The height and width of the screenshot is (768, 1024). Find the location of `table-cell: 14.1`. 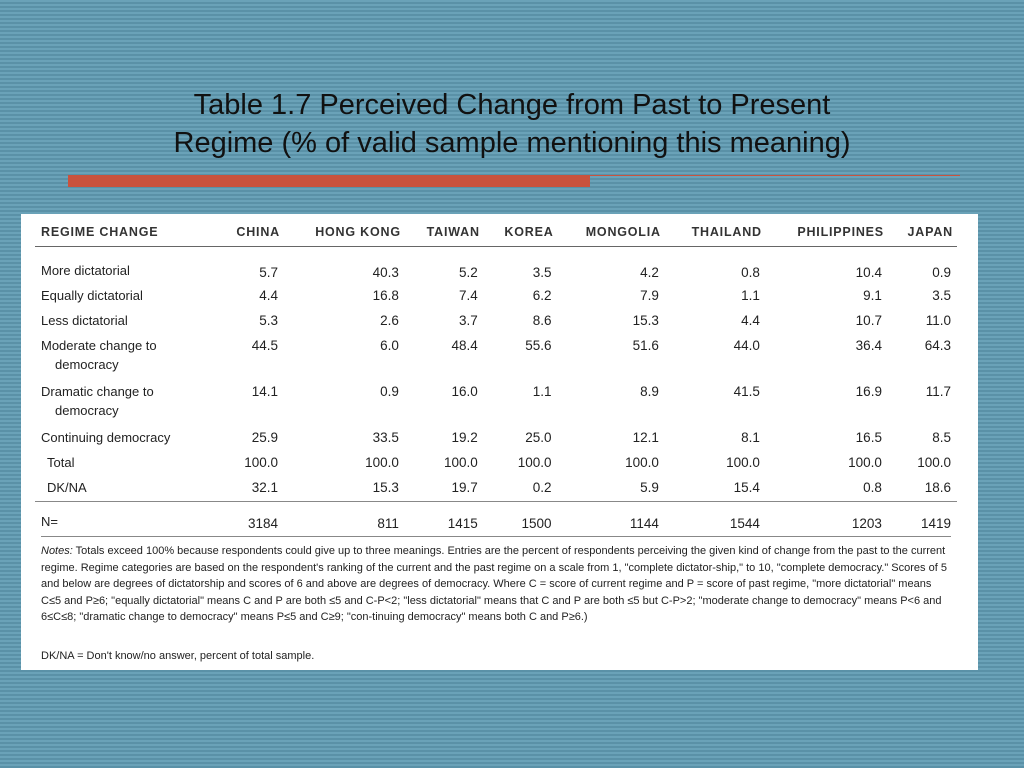

table-cell: 14.1 is located at coordinates (264, 391).